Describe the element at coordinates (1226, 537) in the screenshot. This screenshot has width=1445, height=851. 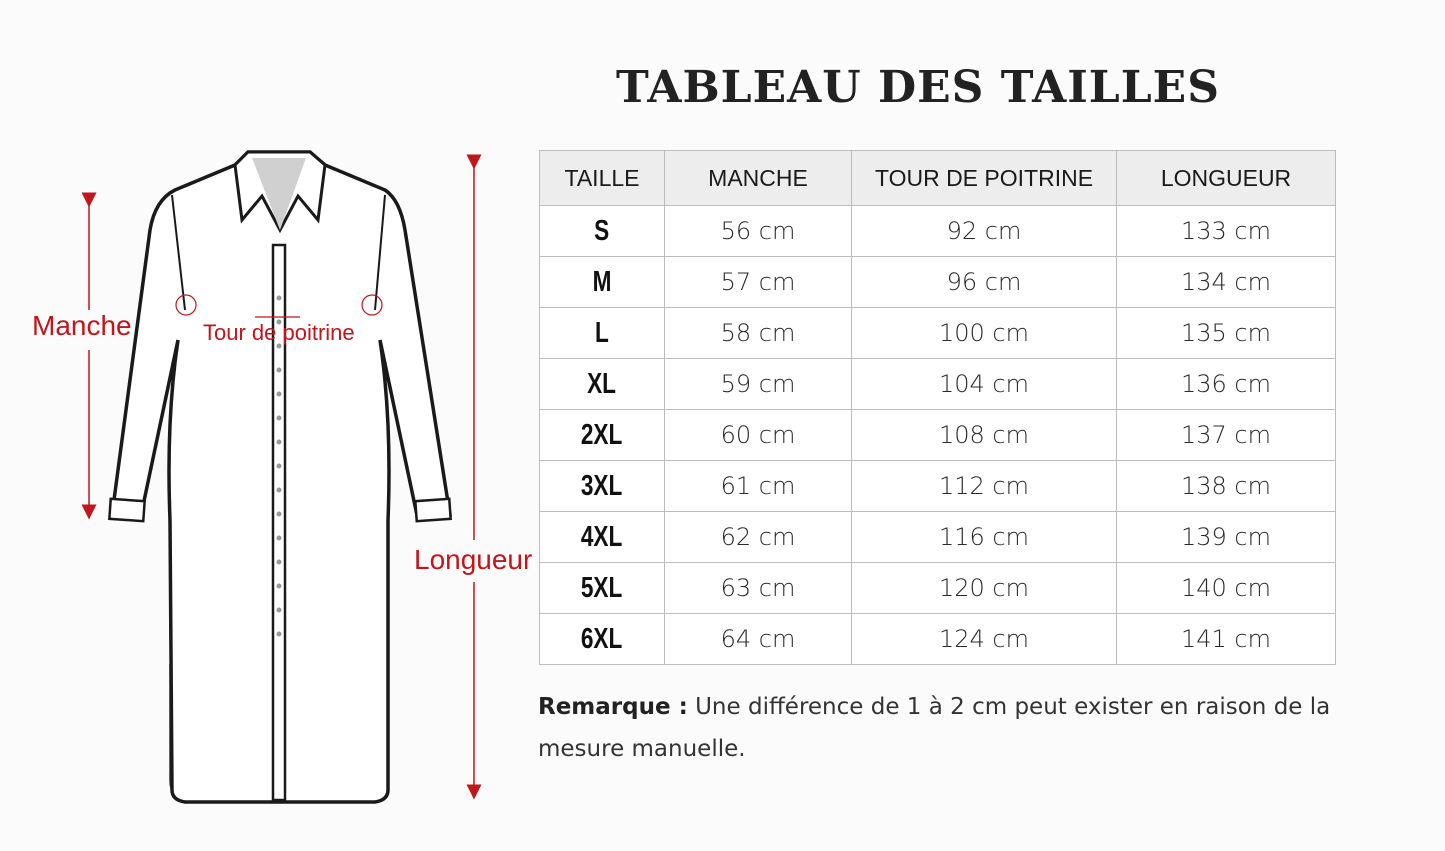
I see `cell-length: 139 cm` at that location.